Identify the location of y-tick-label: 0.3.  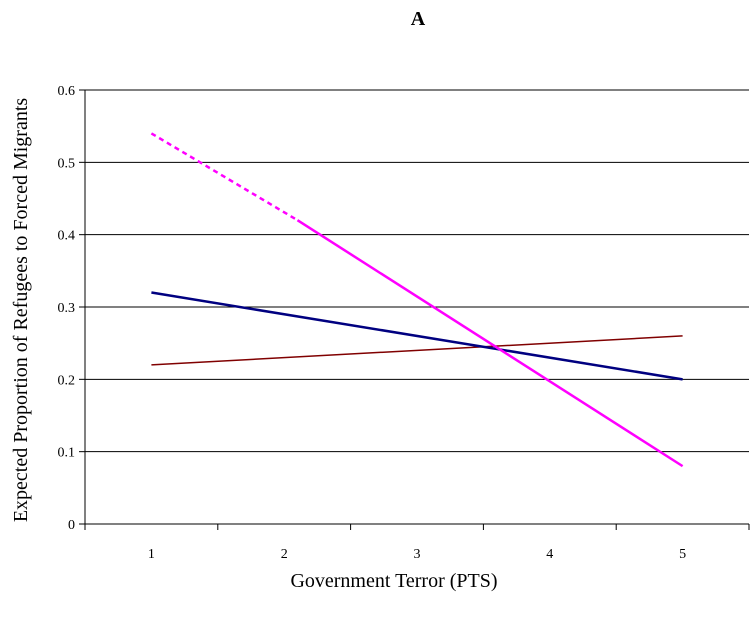
(67, 308).